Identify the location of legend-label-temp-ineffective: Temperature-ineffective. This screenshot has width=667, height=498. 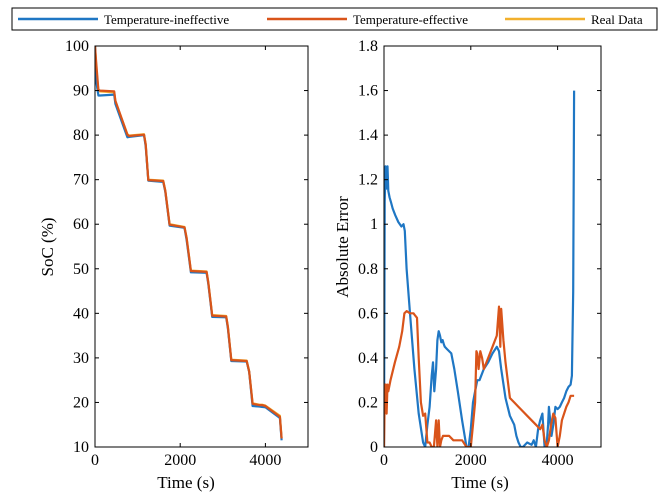
(166, 19).